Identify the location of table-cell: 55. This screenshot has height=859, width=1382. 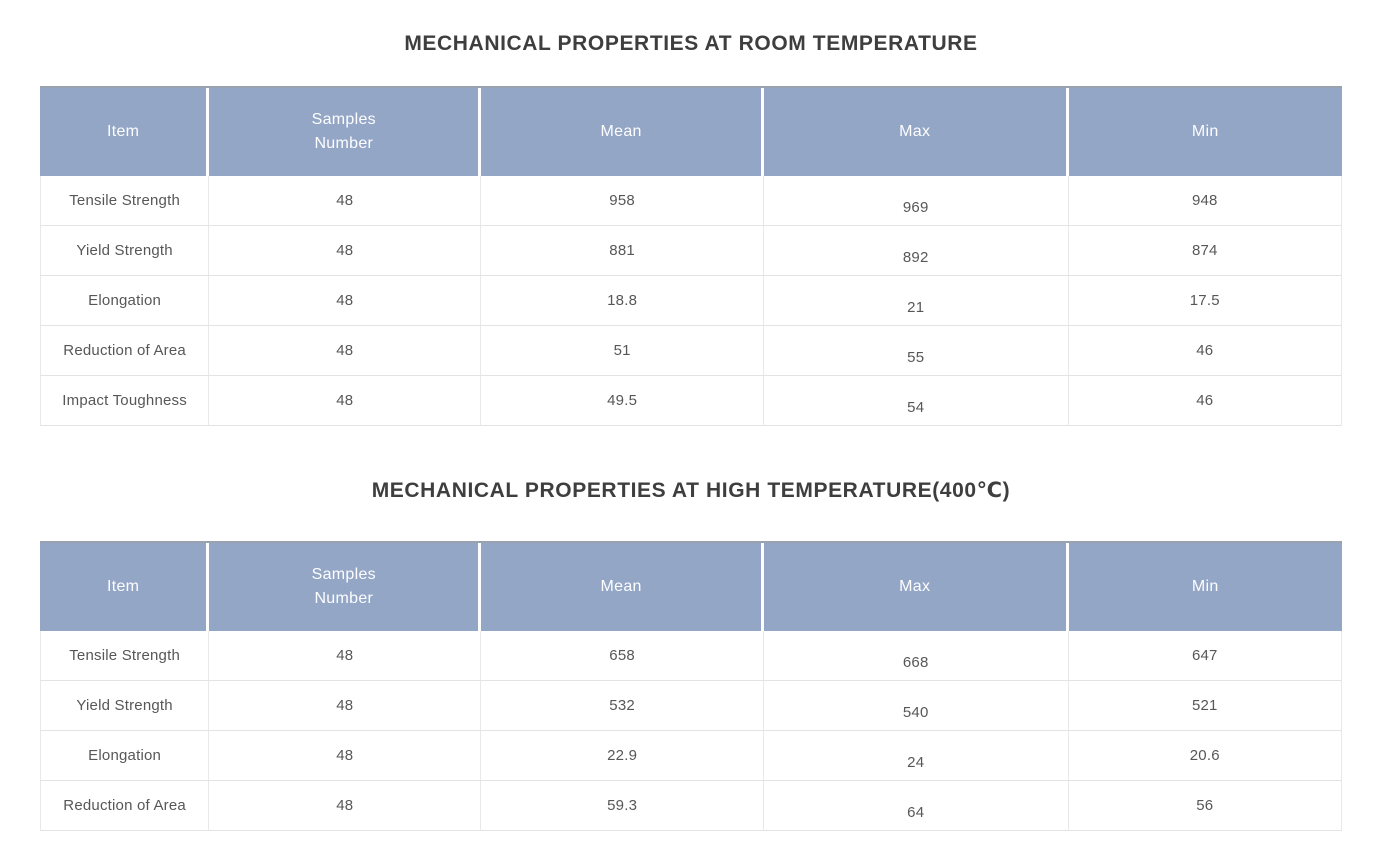
(916, 351).